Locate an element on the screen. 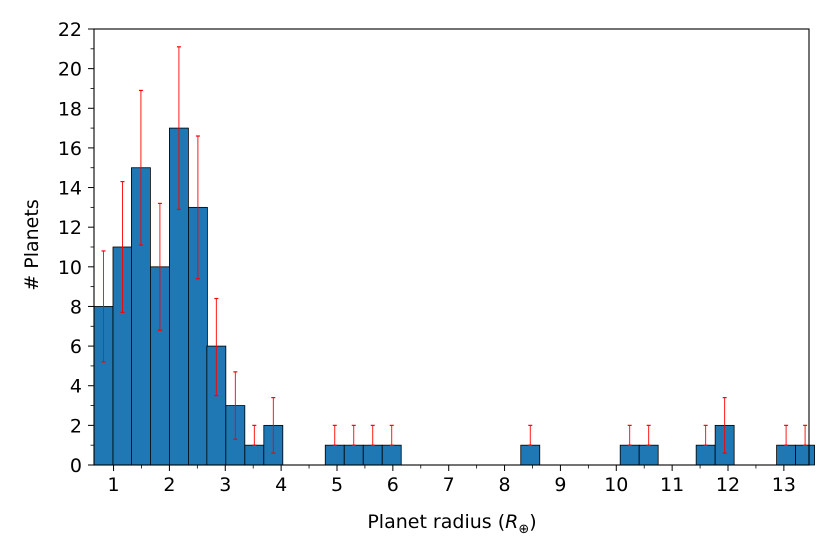 The image size is (830, 554). y-tick-label: 18 is located at coordinates (70, 109).